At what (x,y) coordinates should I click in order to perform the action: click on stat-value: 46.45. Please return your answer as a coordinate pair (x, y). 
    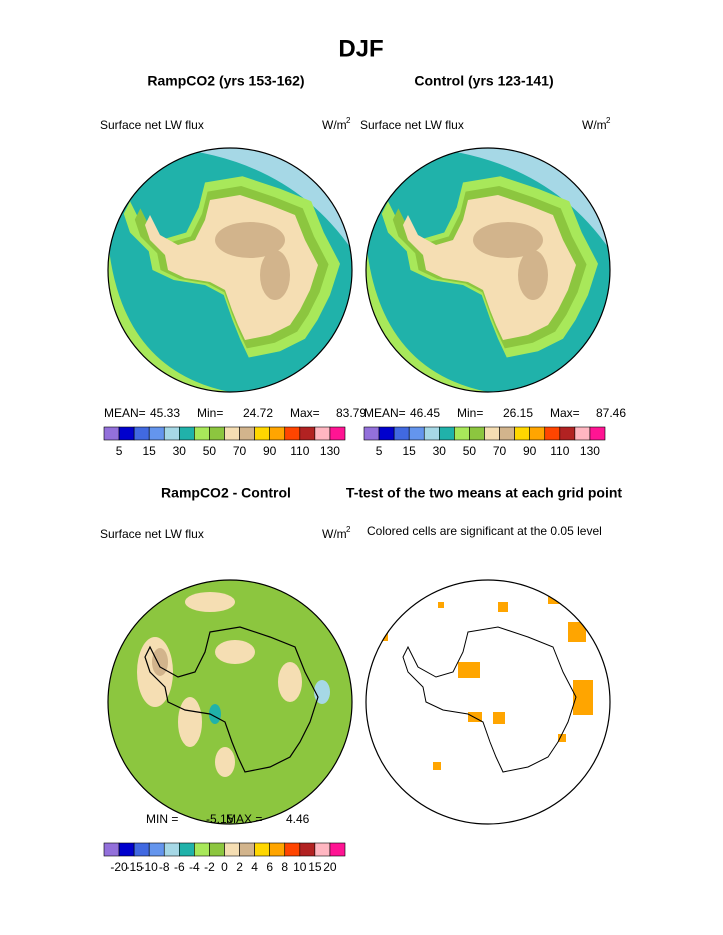
    Looking at the image, I should click on (425, 413).